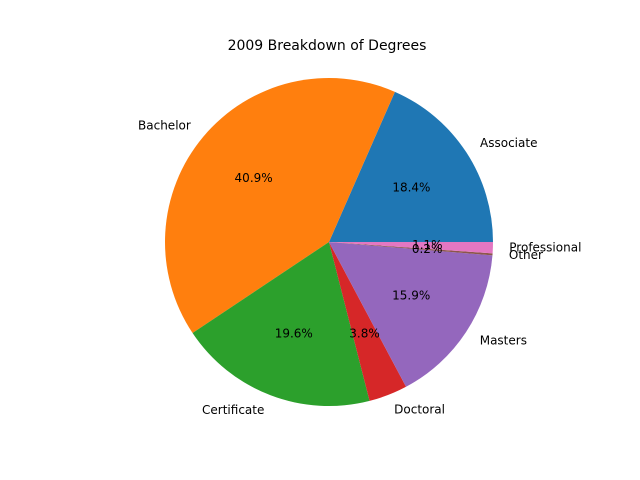 The height and width of the screenshot is (480, 640). Describe the element at coordinates (427, 245) in the screenshot. I see `pct-label-professional: 1.1%` at that location.